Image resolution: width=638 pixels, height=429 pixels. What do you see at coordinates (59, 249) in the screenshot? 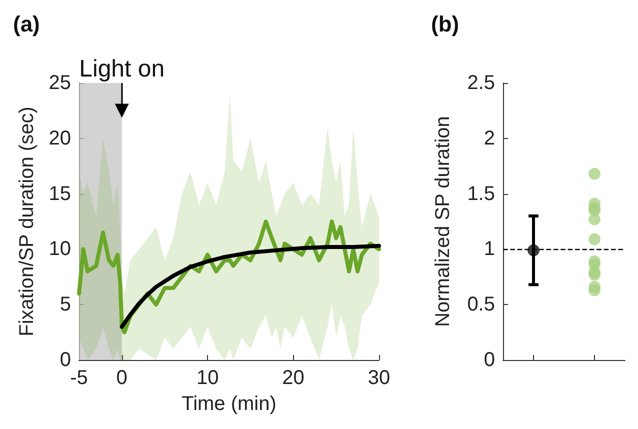
I see `y-tick-label: 10` at bounding box center [59, 249].